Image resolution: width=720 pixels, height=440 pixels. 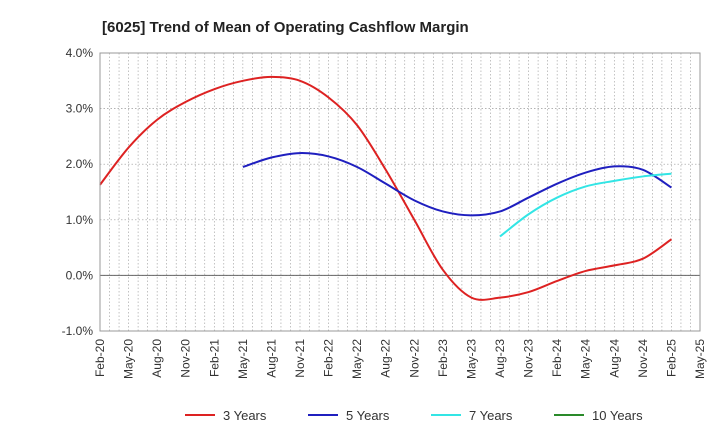 I want to click on x-tick-label: May-25, so click(x=700, y=359).